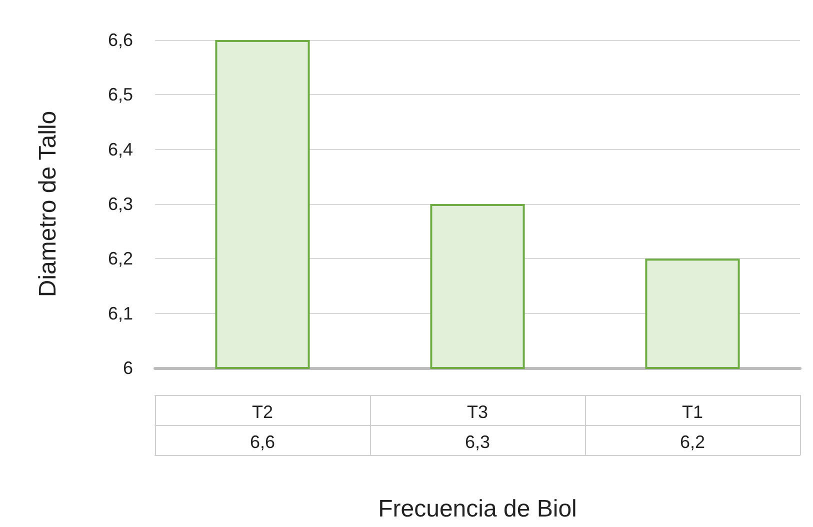 The height and width of the screenshot is (527, 813). What do you see at coordinates (120, 258) in the screenshot?
I see `y-tick-label: 6,2` at bounding box center [120, 258].